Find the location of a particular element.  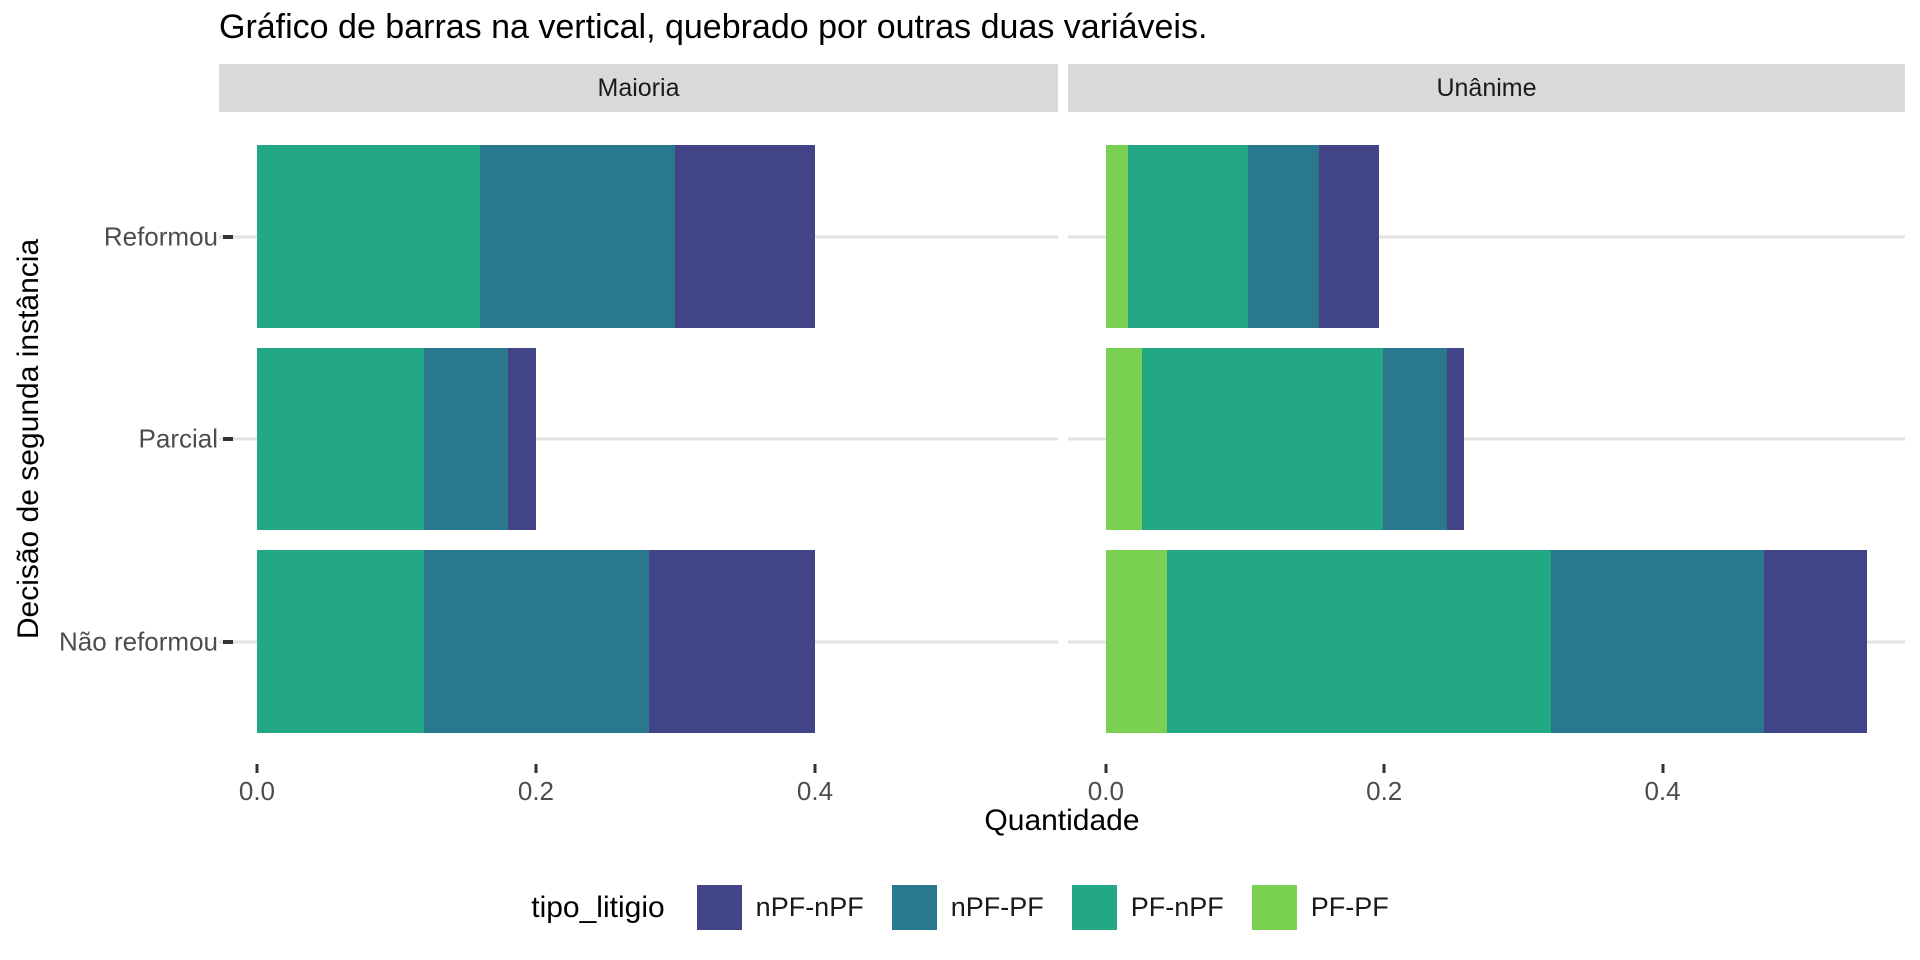

y-category-label: Parcial is located at coordinates (178, 438).